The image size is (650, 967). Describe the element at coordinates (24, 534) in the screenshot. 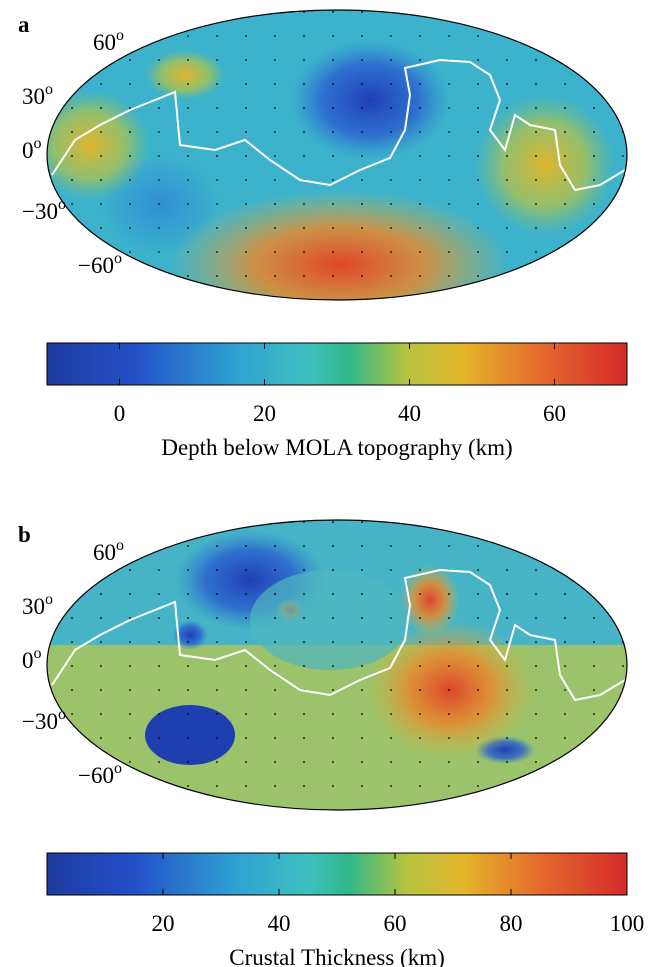

I see `panel-label: b` at that location.